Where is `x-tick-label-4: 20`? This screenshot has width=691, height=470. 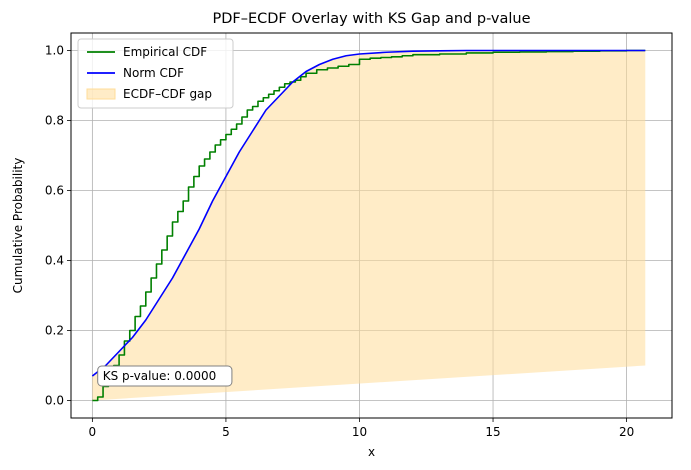
x-tick-label-4: 20 is located at coordinates (626, 432).